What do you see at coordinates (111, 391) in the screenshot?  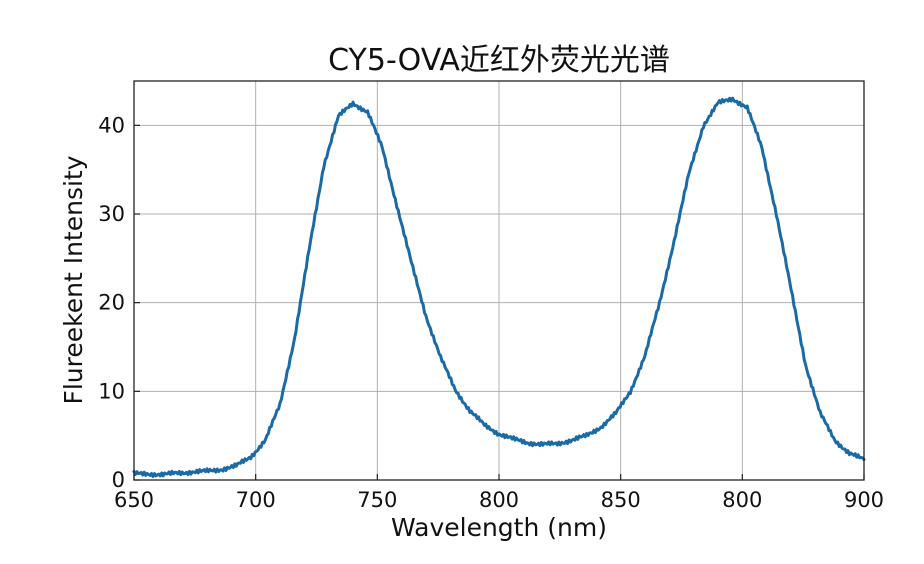 I see `y-tick-label: 10` at bounding box center [111, 391].